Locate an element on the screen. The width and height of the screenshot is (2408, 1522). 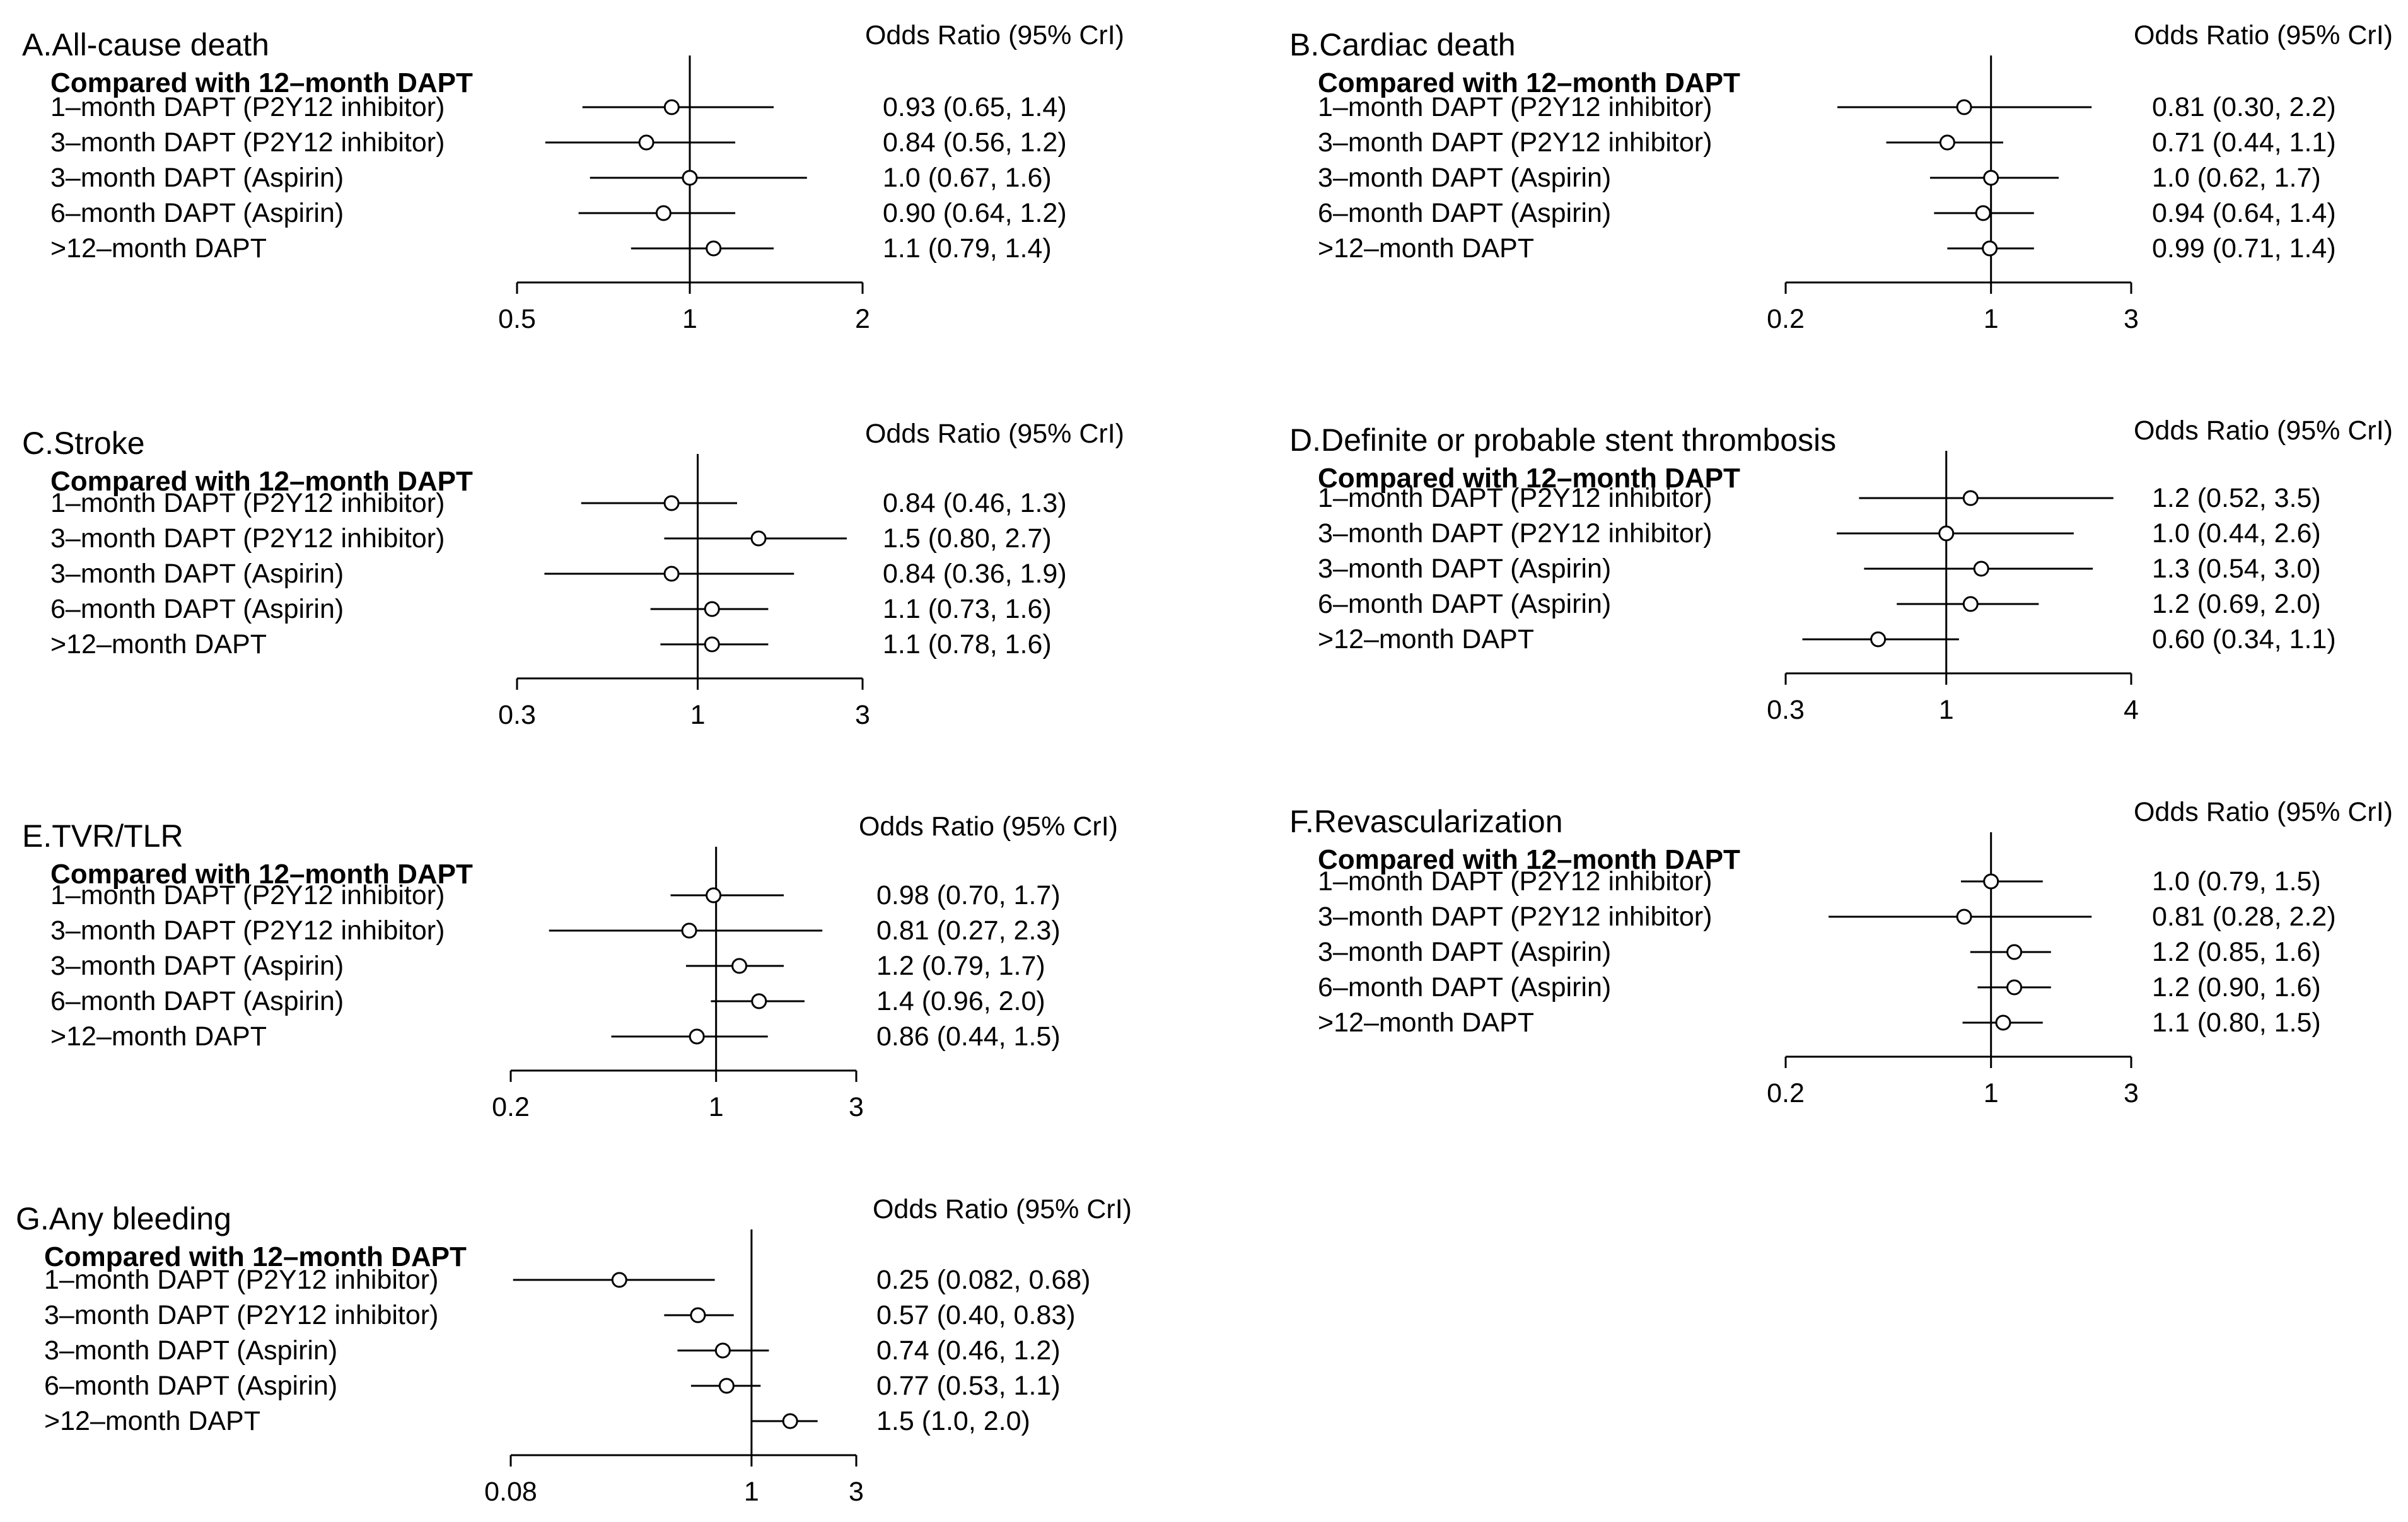
panel-b-tick-label: 0.2 is located at coordinates (1786, 319).